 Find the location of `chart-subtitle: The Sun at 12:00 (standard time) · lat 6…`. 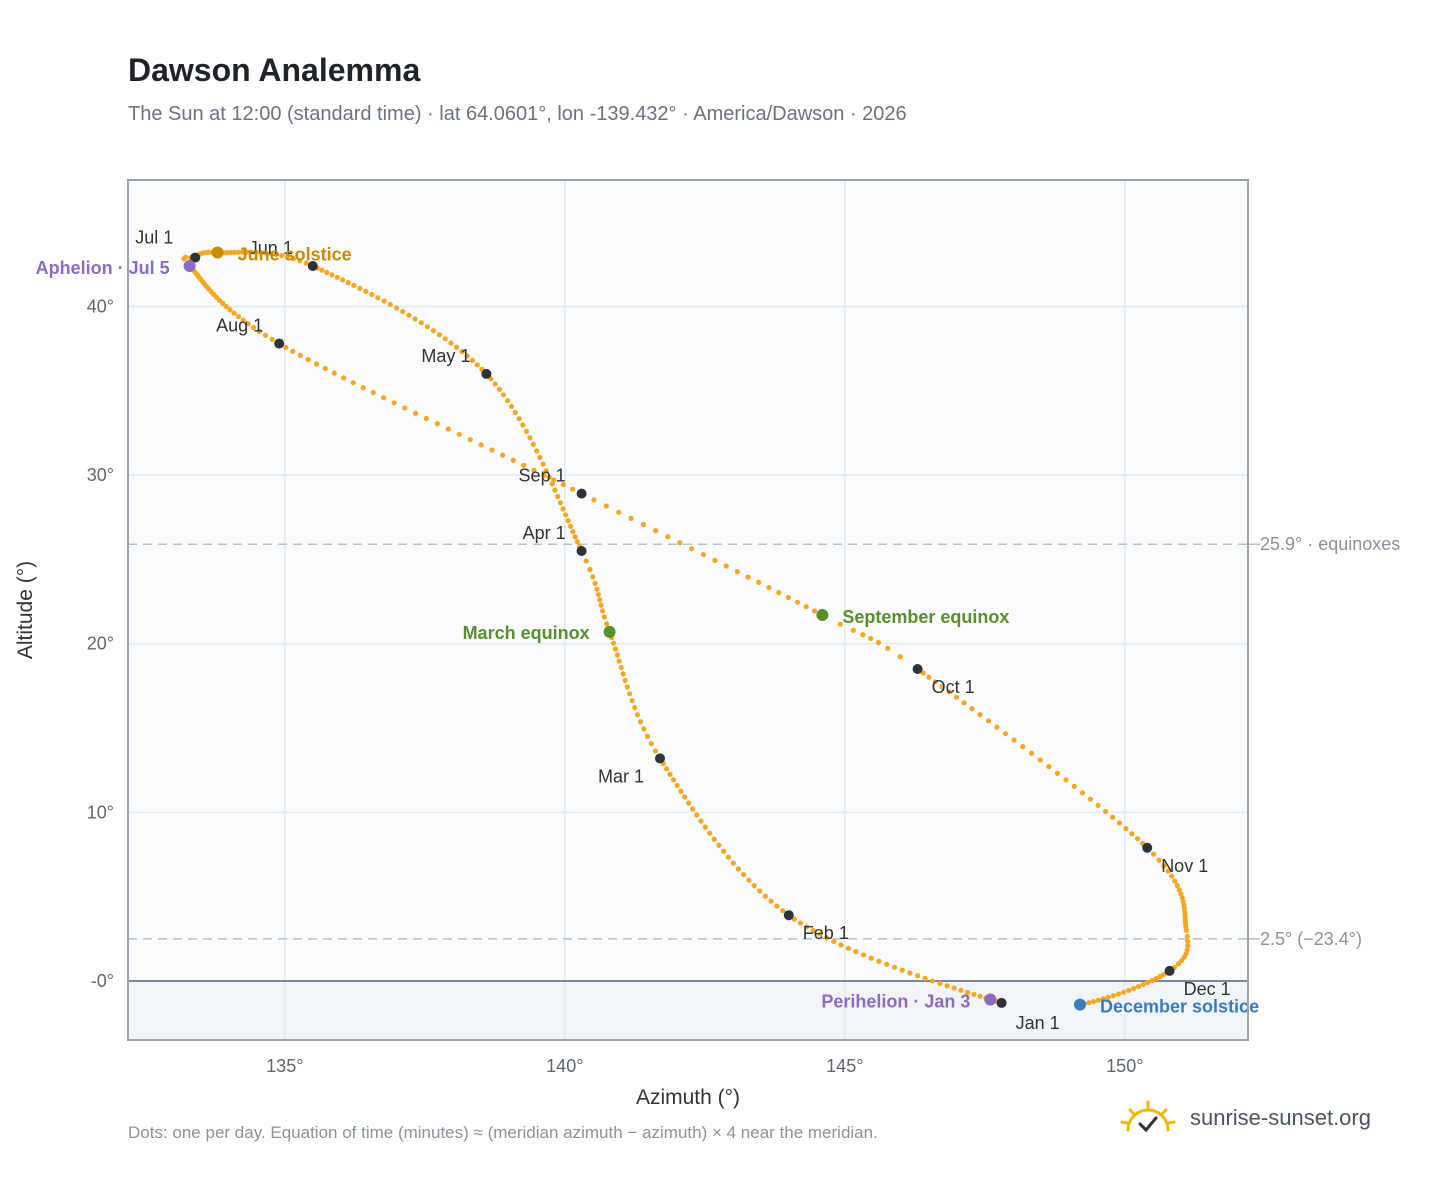

chart-subtitle: The Sun at 12:00 (standard time) · lat 6… is located at coordinates (517, 114).